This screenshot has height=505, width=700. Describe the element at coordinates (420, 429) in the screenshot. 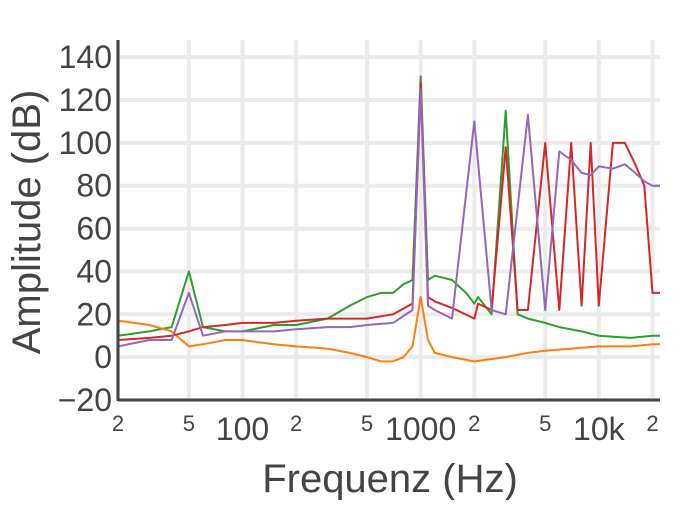

I see `x-tick-label: 1000` at that location.